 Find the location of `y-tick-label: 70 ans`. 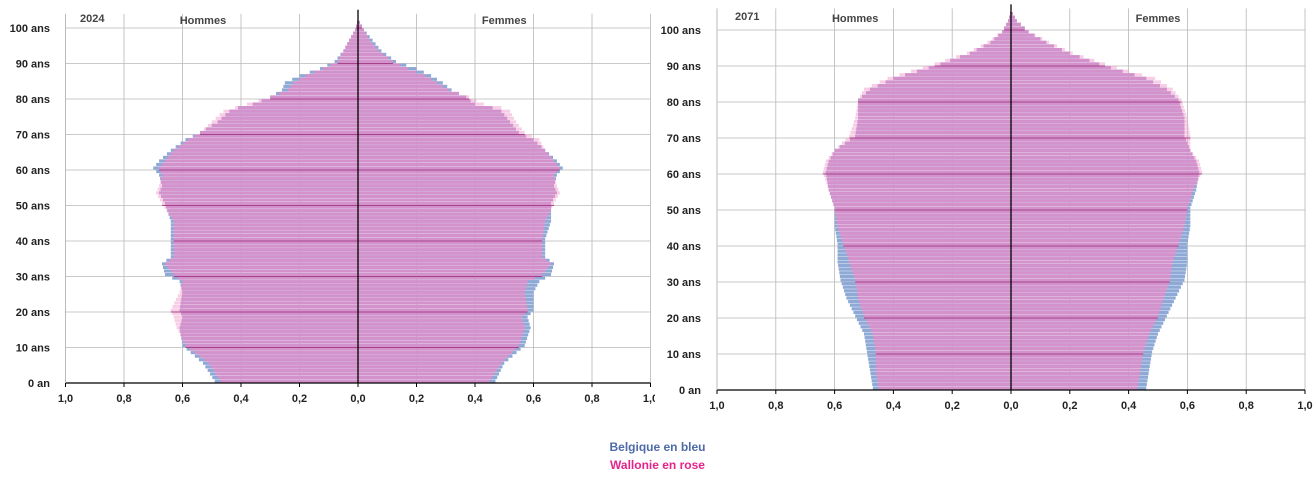

y-tick-label: 70 ans is located at coordinates (684, 139).